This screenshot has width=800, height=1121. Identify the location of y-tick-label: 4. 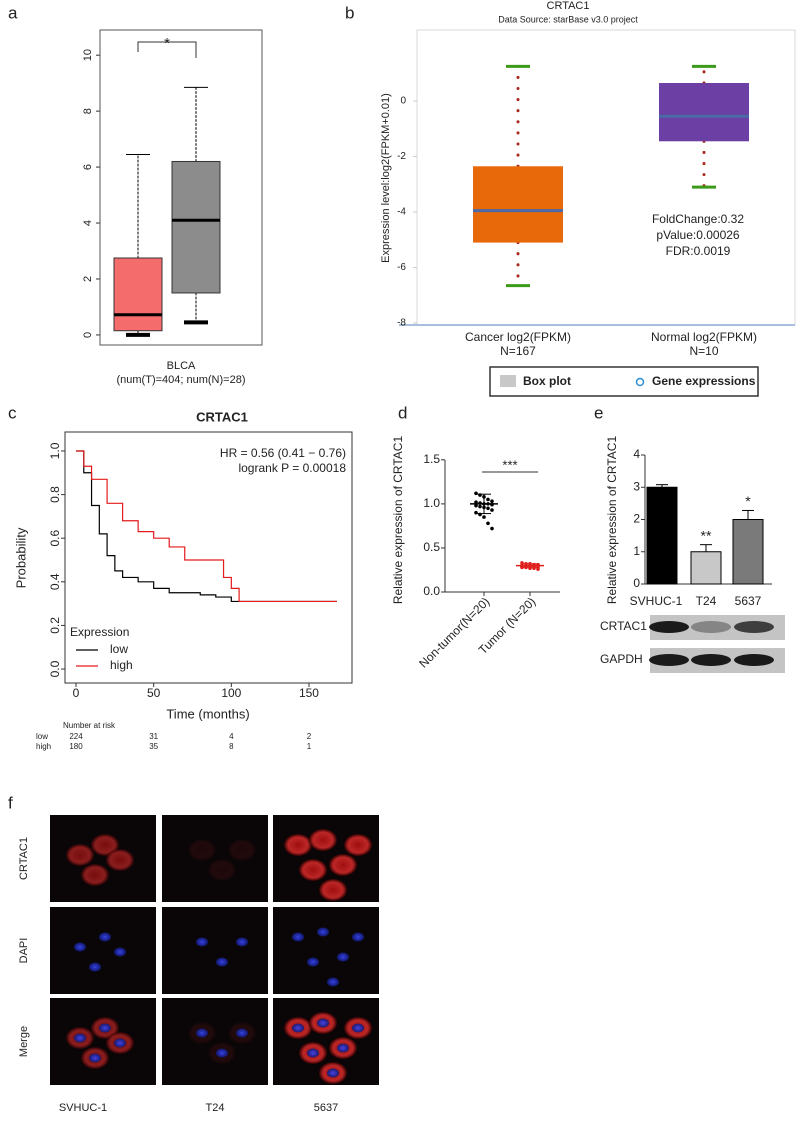
(636, 454).